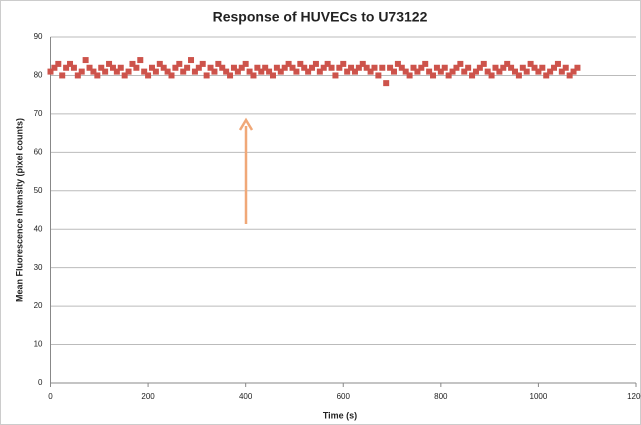 The height and width of the screenshot is (425, 641). What do you see at coordinates (38, 151) in the screenshot?
I see `y-tick-label: 60` at bounding box center [38, 151].